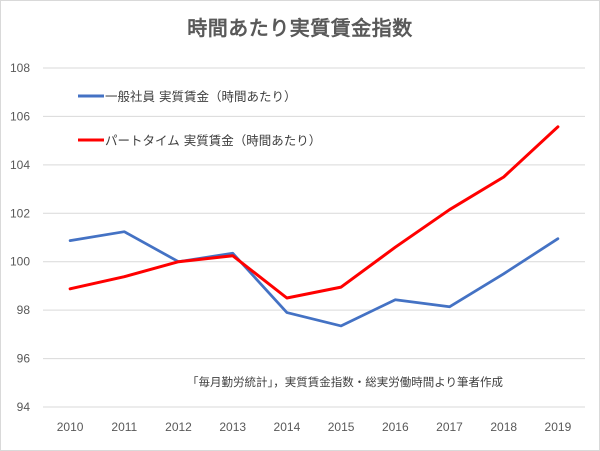 The width and height of the screenshot is (600, 451). Describe the element at coordinates (314, 427) in the screenshot. I see `x-axis-ticks: 2010 2011 2012 2013 2014 2015 2016 2017 2018 2019` at that location.